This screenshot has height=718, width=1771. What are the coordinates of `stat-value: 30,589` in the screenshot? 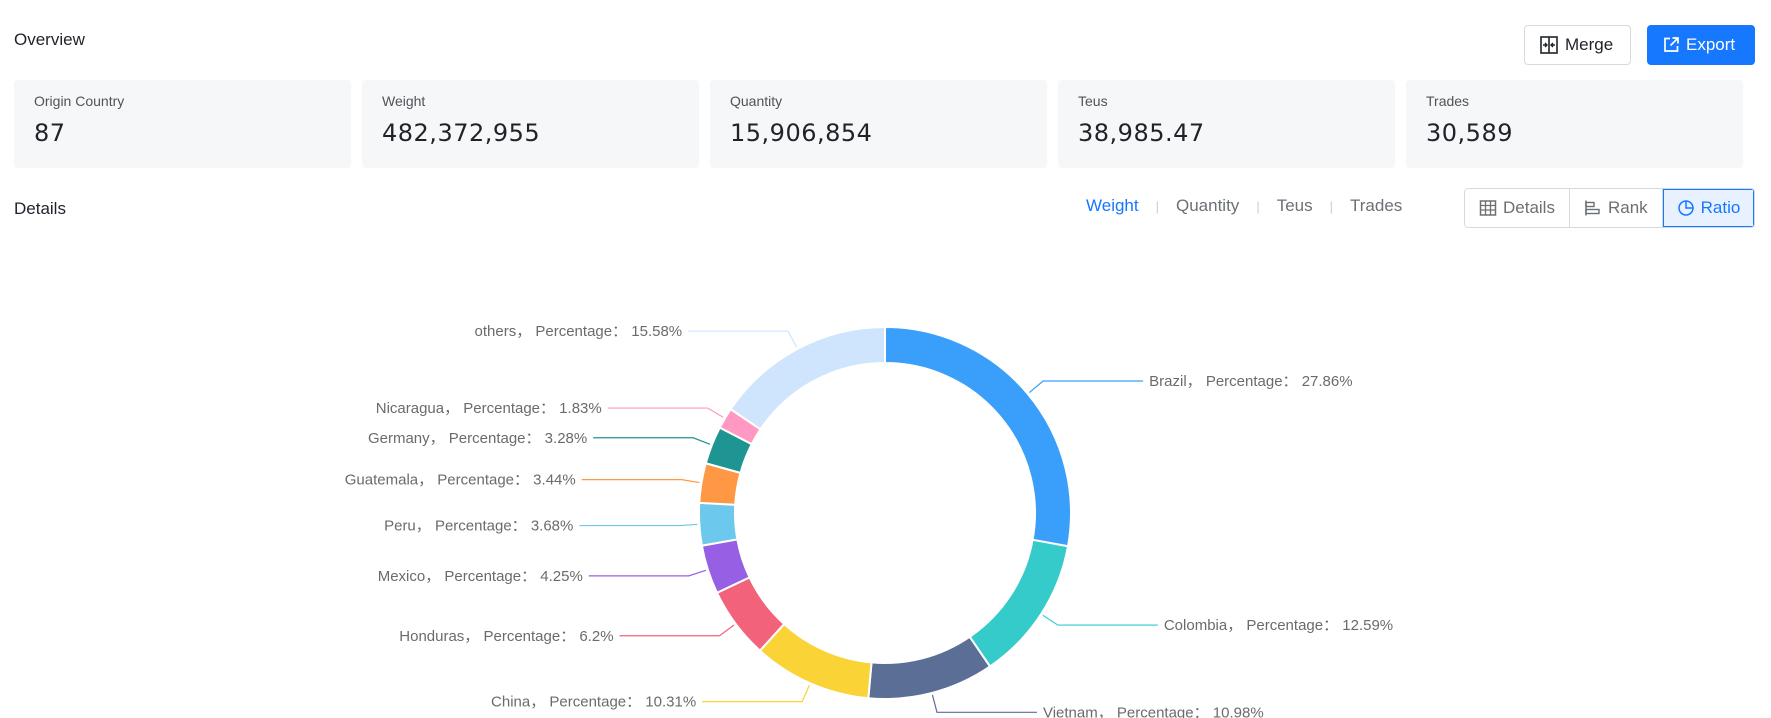 It's located at (1469, 133).